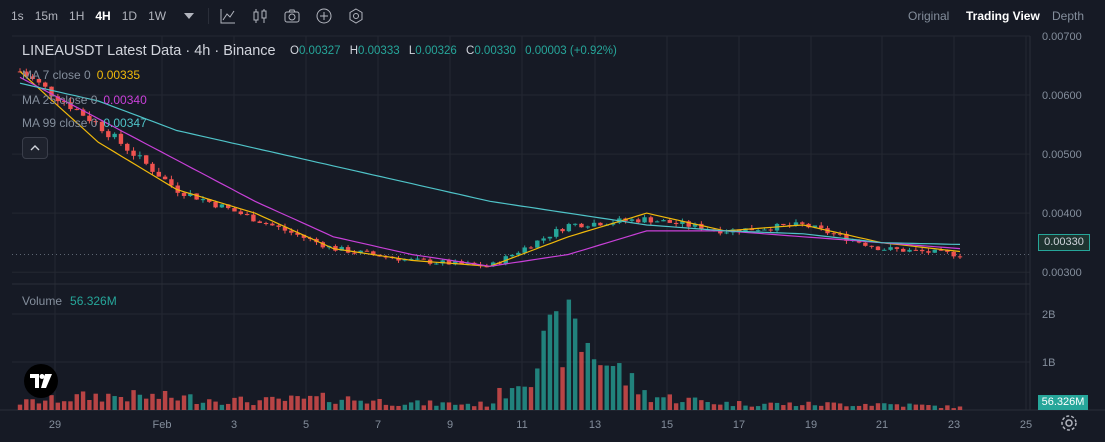 The image size is (1105, 442). What do you see at coordinates (46, 16) in the screenshot?
I see `interval-15m: 15m` at bounding box center [46, 16].